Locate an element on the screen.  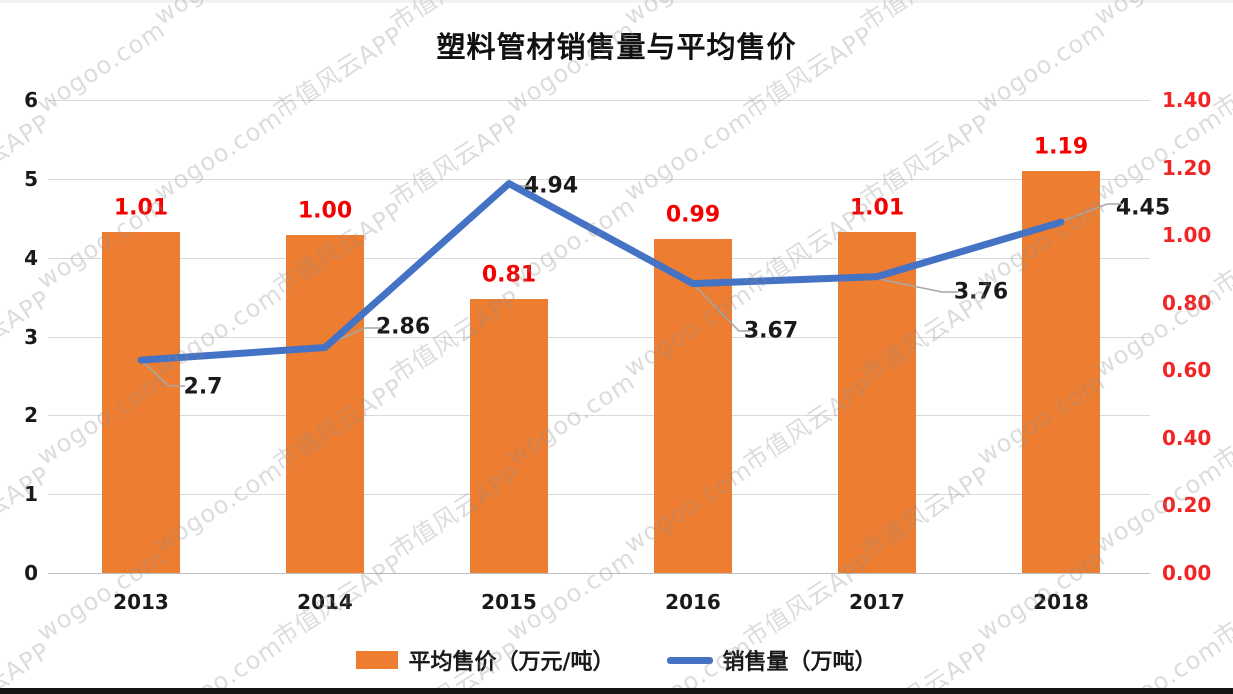
right-axis-tick: 1.40 is located at coordinates (1187, 100).